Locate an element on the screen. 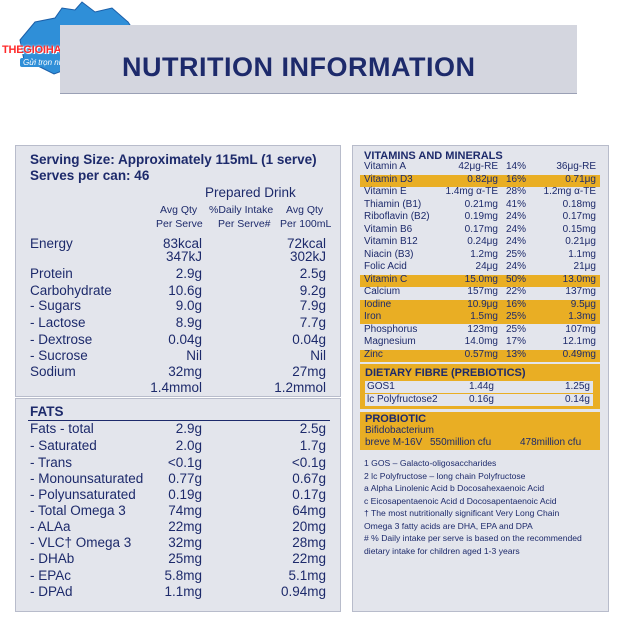 This screenshot has height=622, width=623. vitamin-per100: 1.3mg is located at coordinates (582, 316).